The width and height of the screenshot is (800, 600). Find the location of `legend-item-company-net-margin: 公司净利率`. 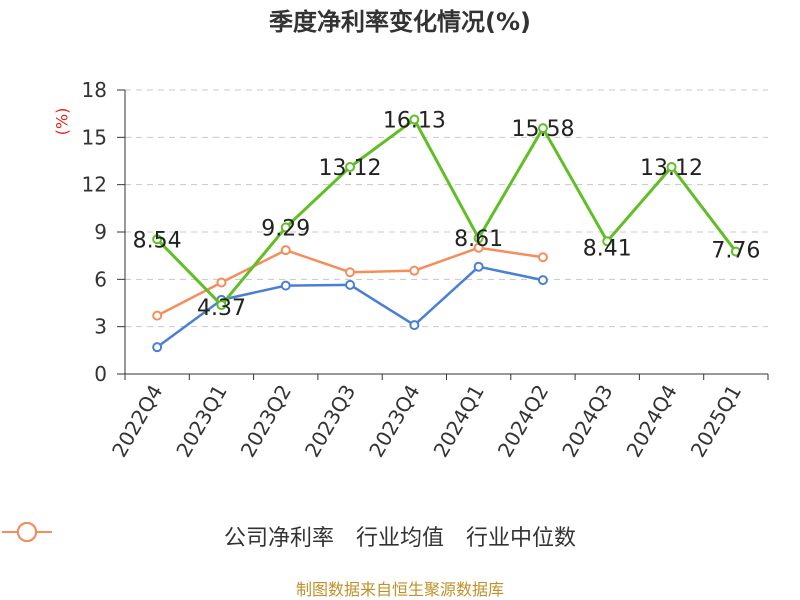

legend-item-company-net-margin: 公司净利率 is located at coordinates (168, 536).